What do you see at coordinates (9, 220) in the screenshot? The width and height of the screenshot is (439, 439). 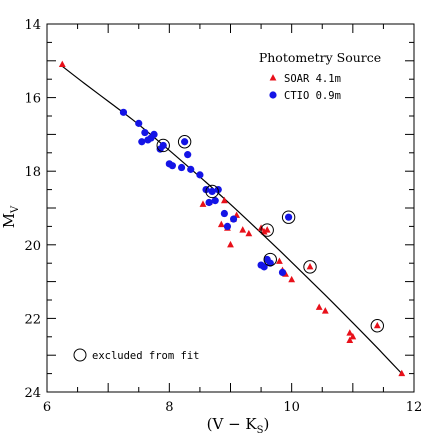 I see `y-axis-title-main: M` at bounding box center [9, 220].